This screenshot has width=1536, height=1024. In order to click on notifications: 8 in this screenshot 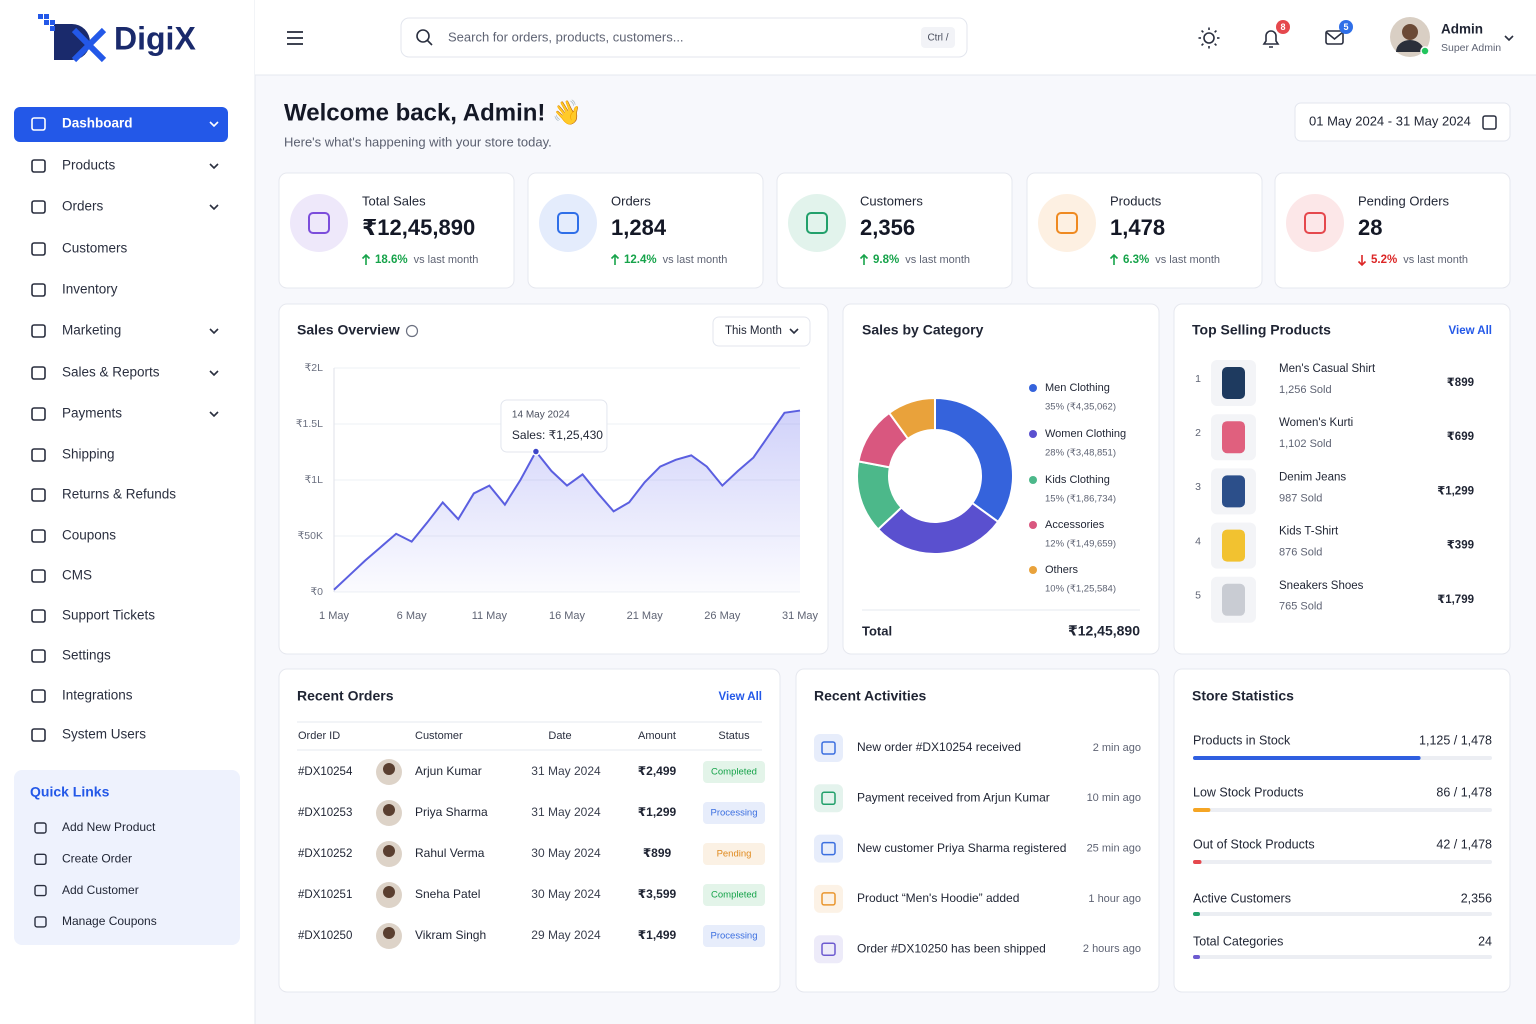, I will do `click(1276, 34)`.